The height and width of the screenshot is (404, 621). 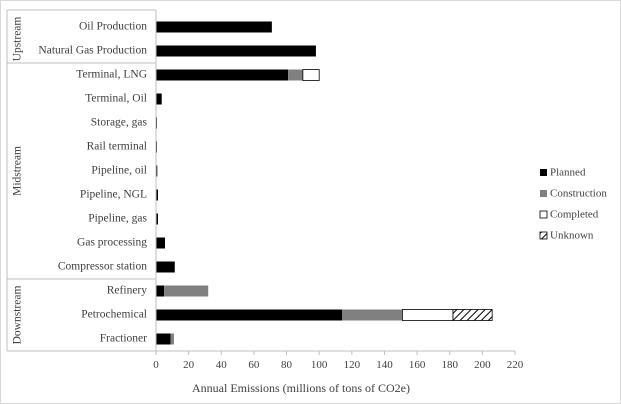 I want to click on x-tick-label: 120, so click(x=352, y=365).